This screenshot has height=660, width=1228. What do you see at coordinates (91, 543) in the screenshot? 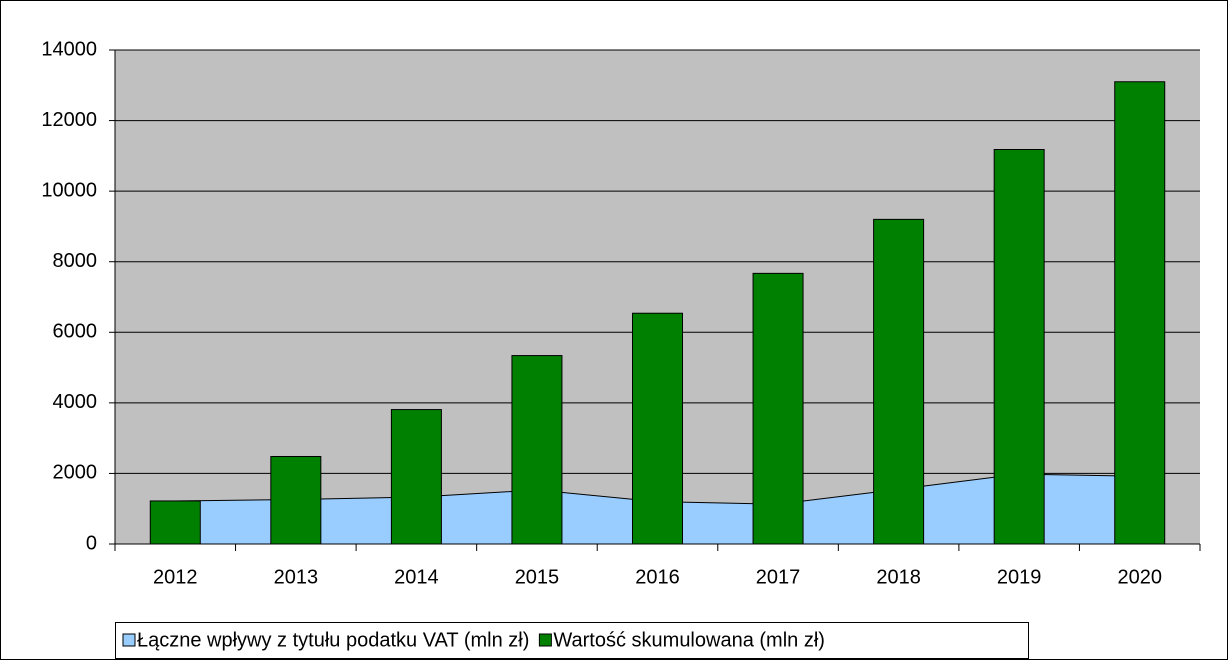
I see `y-tick-label: 0` at bounding box center [91, 543].